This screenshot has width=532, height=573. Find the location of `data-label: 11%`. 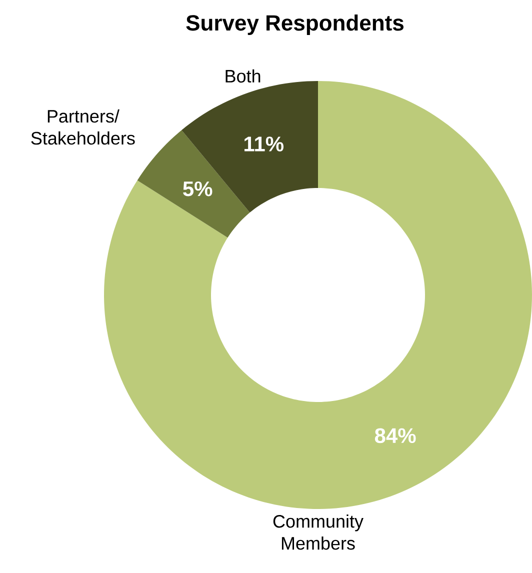

data-label: 11% is located at coordinates (264, 144).